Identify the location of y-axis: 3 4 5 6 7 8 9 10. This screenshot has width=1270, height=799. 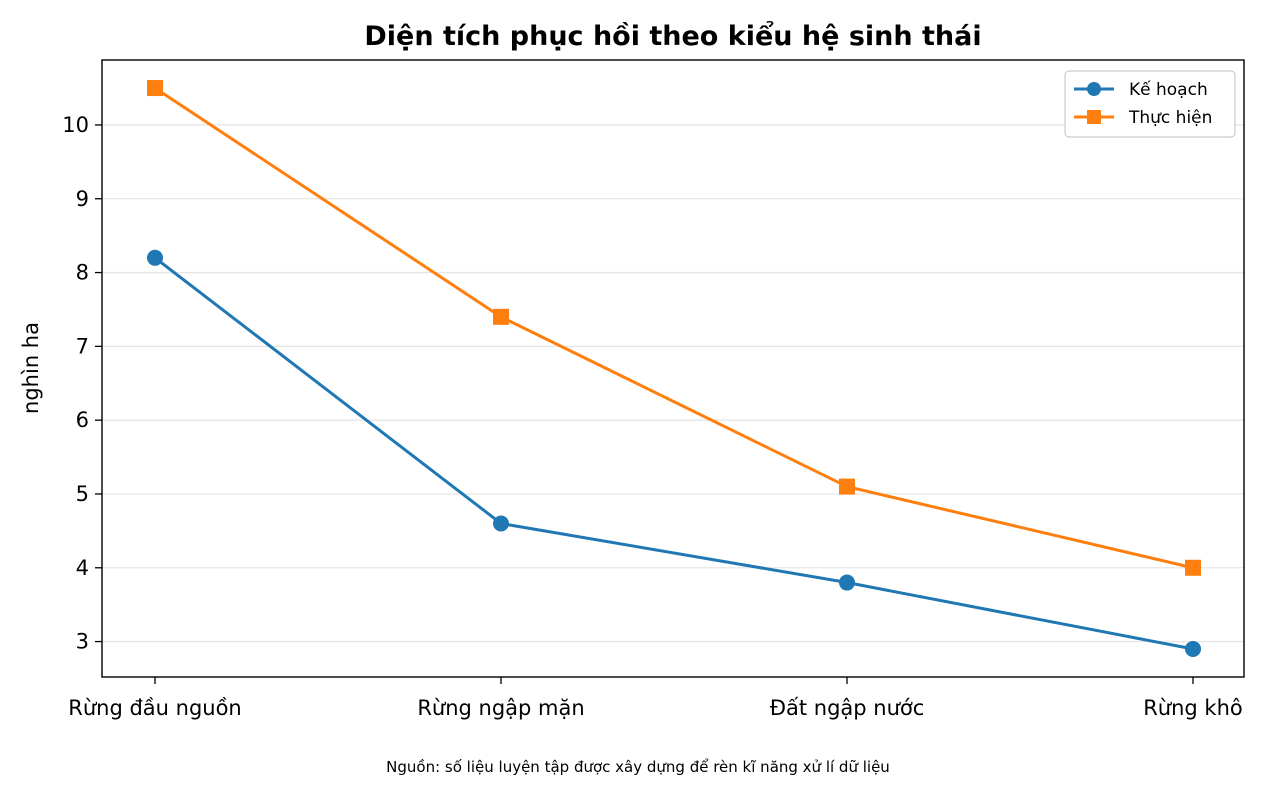
(82, 383).